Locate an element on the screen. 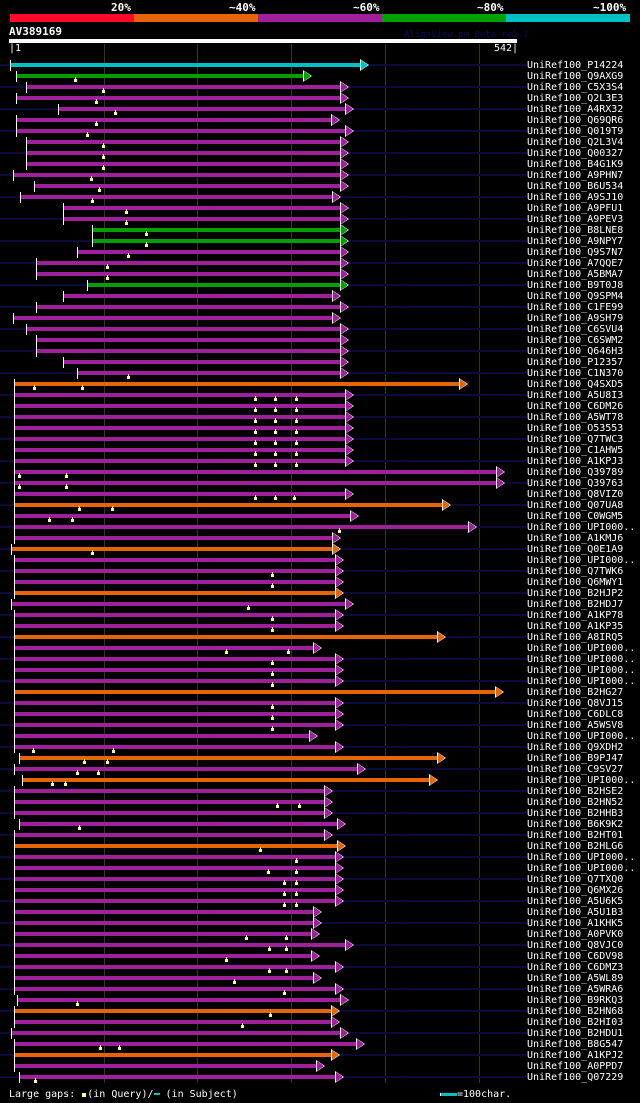 The height and width of the screenshot is (1103, 640). hit-label: UniRef100_A5WL89 is located at coordinates (575, 978).